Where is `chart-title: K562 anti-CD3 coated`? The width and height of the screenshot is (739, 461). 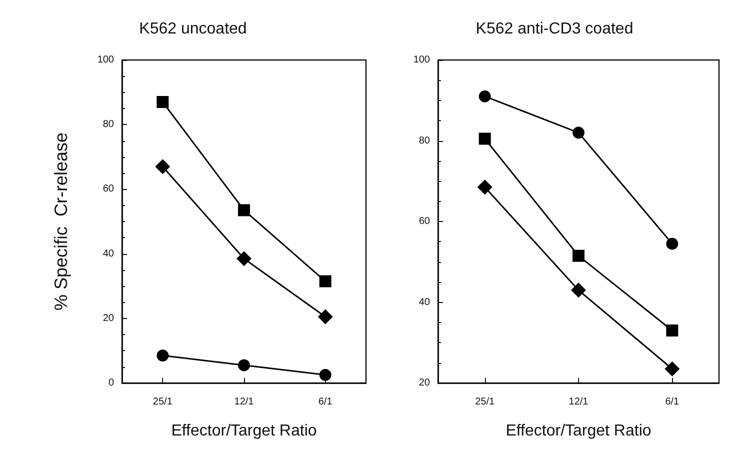
chart-title: K562 anti-CD3 coated is located at coordinates (555, 29).